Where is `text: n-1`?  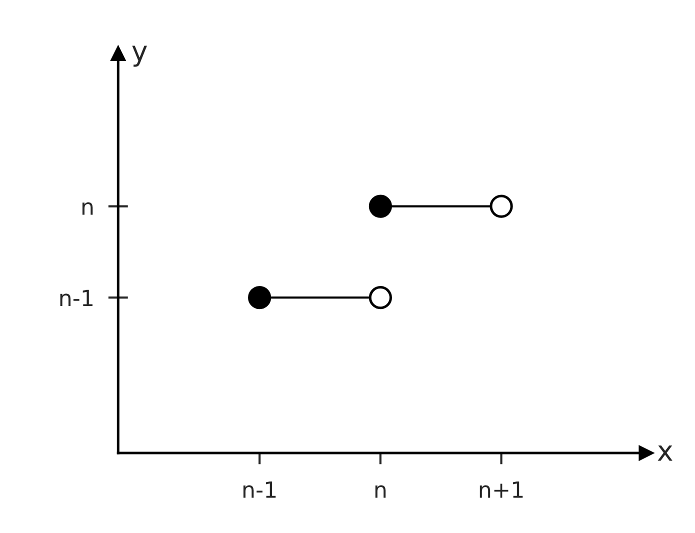
text: n-1 is located at coordinates (76, 298).